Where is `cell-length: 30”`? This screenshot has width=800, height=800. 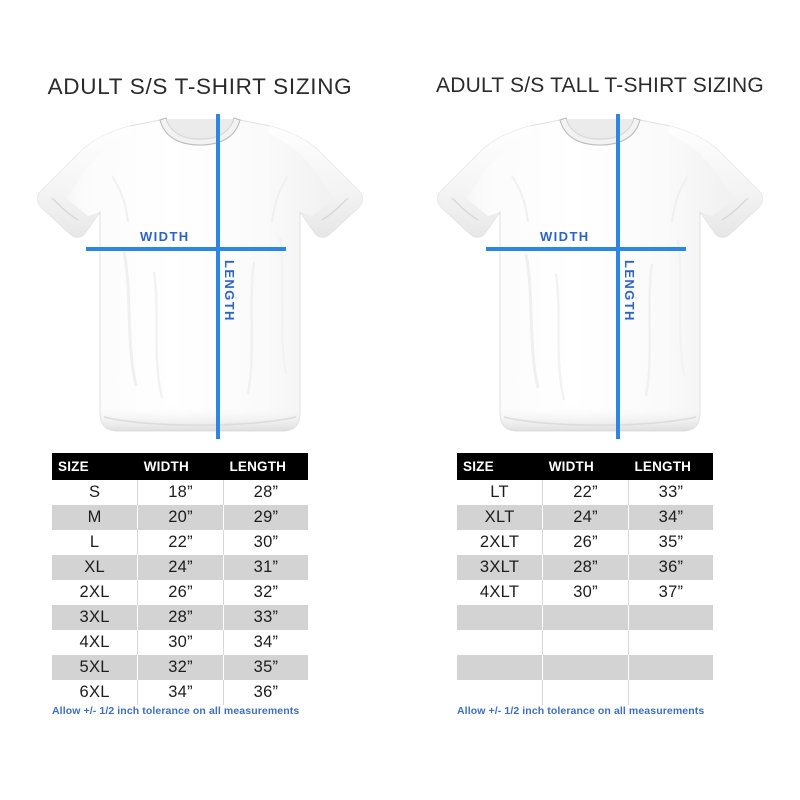 cell-length: 30” is located at coordinates (265, 542).